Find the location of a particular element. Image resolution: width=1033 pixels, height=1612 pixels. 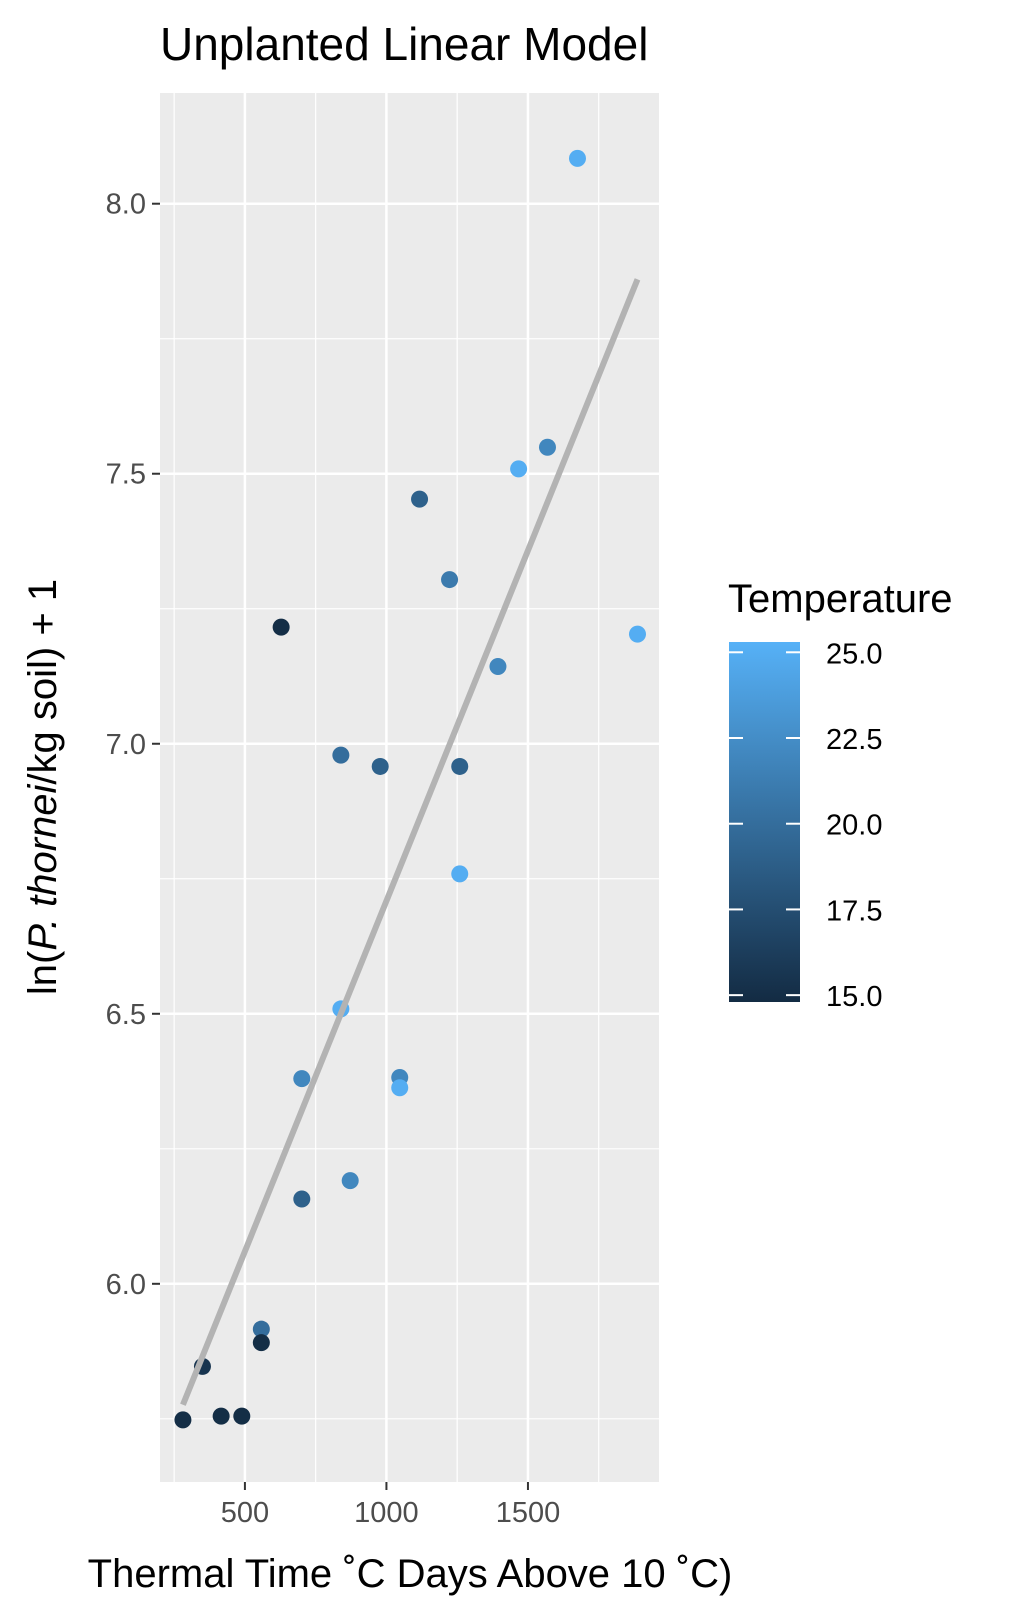

y-tick-label: 8.0 is located at coordinates (126, 205).